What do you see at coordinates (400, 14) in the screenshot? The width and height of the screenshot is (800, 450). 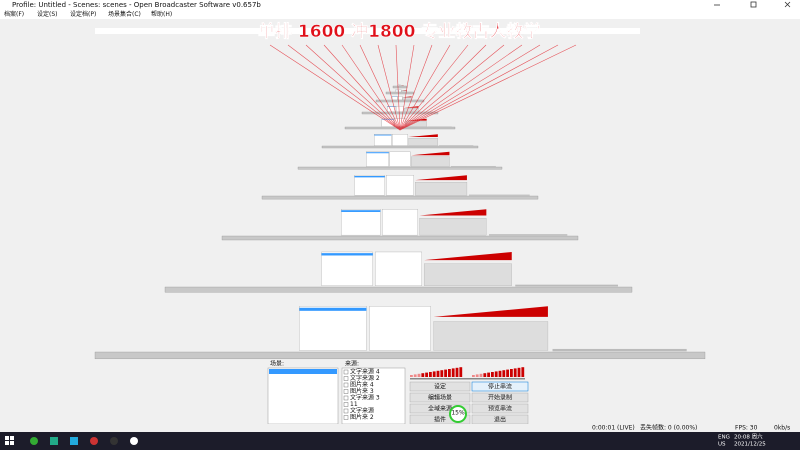 I see `menu-bar` at bounding box center [400, 14].